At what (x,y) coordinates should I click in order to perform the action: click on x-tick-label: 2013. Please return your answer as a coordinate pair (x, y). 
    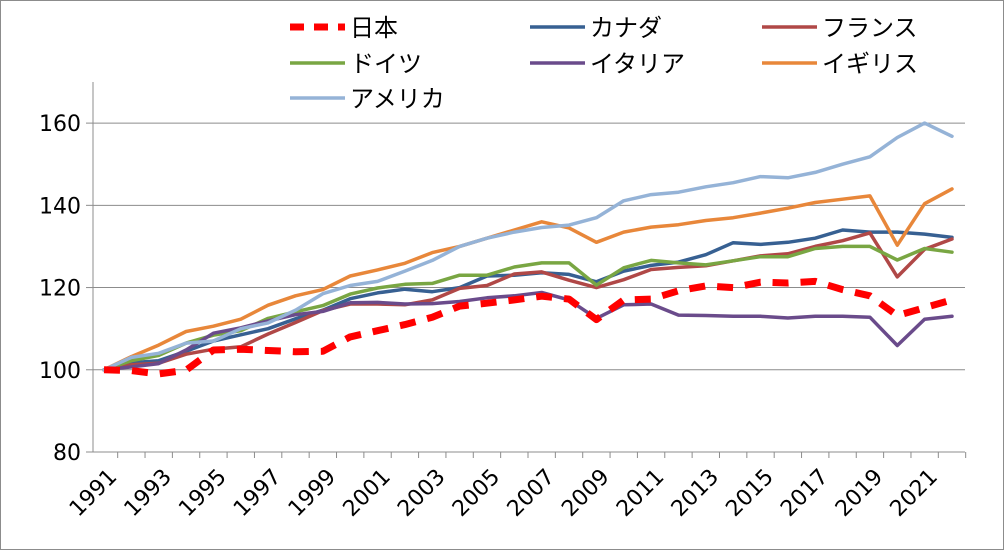
    Looking at the image, I should click on (695, 493).